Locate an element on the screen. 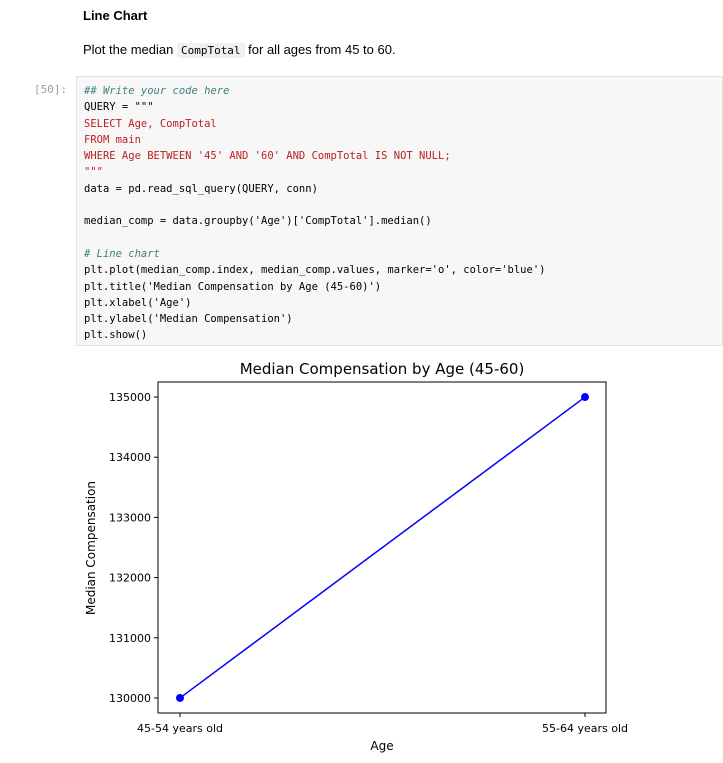 The image size is (723, 763). y-tick-label: 131000 is located at coordinates (130, 638).